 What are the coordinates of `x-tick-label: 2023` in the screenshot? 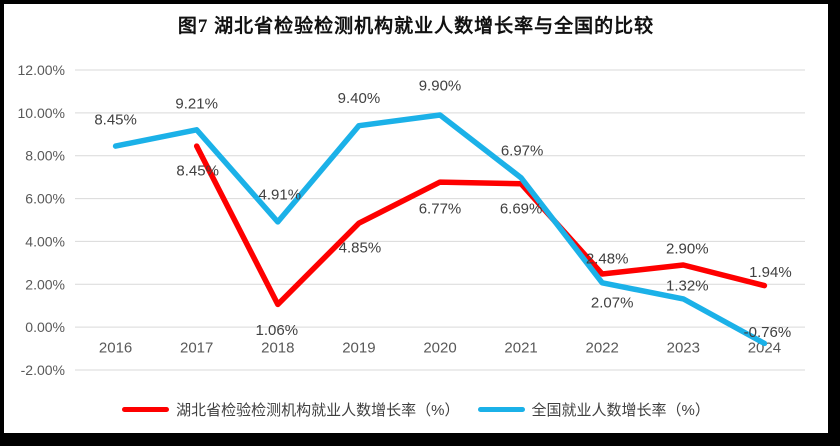 It's located at (683, 348).